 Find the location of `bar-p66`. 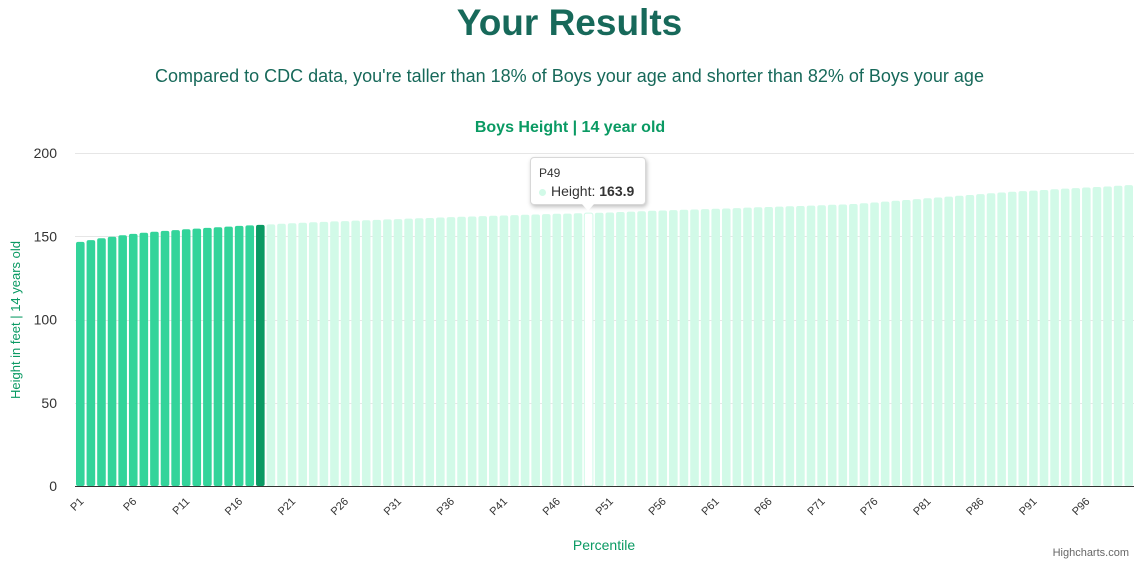

bar-p66 is located at coordinates (768, 346).